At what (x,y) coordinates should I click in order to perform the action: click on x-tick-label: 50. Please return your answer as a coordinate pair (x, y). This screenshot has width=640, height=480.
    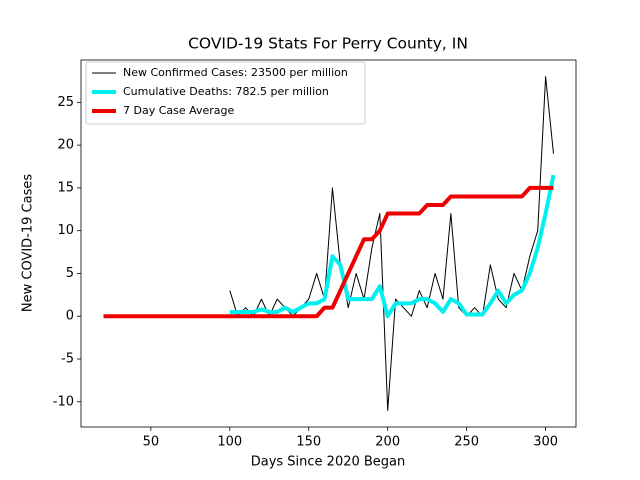
    Looking at the image, I should click on (151, 442).